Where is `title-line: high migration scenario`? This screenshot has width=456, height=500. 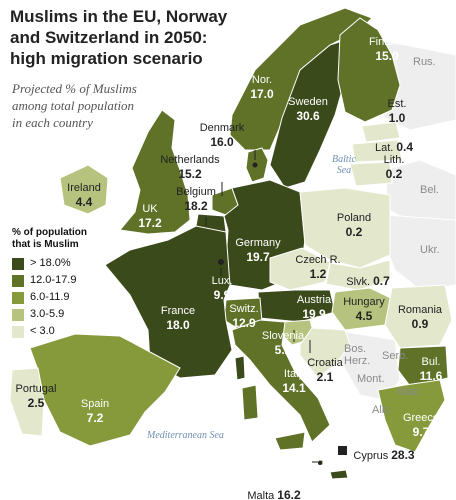
title-line: high migration scenario is located at coordinates (106, 58).